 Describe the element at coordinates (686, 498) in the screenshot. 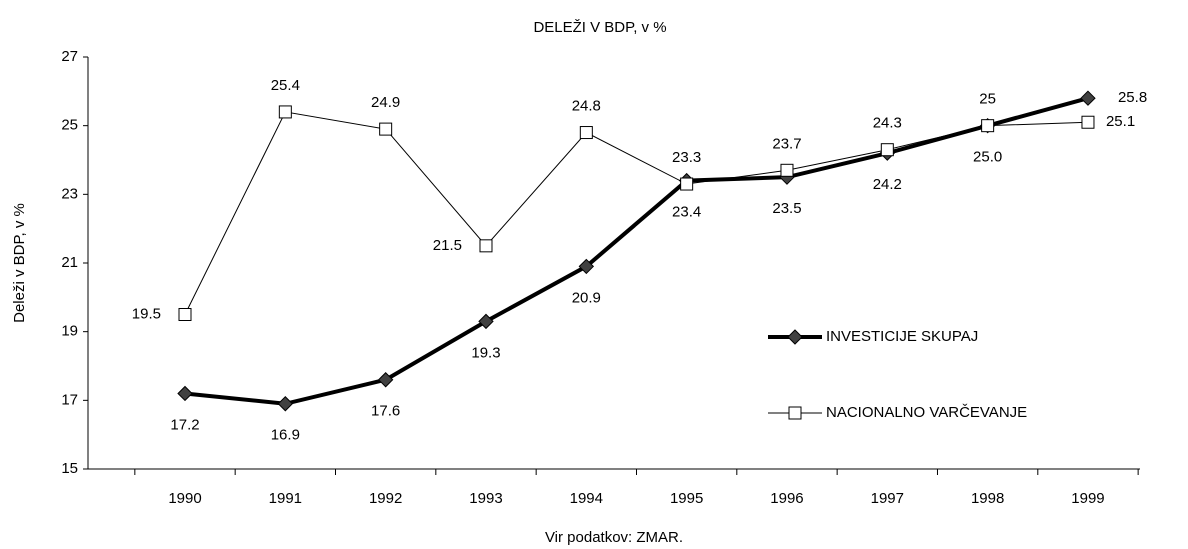

I see `x-tick-label: 1995` at that location.